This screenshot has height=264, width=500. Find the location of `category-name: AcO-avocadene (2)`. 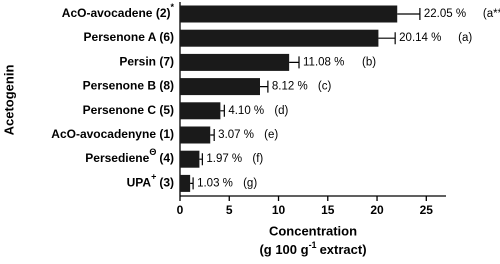

category-name: AcO-avocadene (2) is located at coordinates (116, 13).